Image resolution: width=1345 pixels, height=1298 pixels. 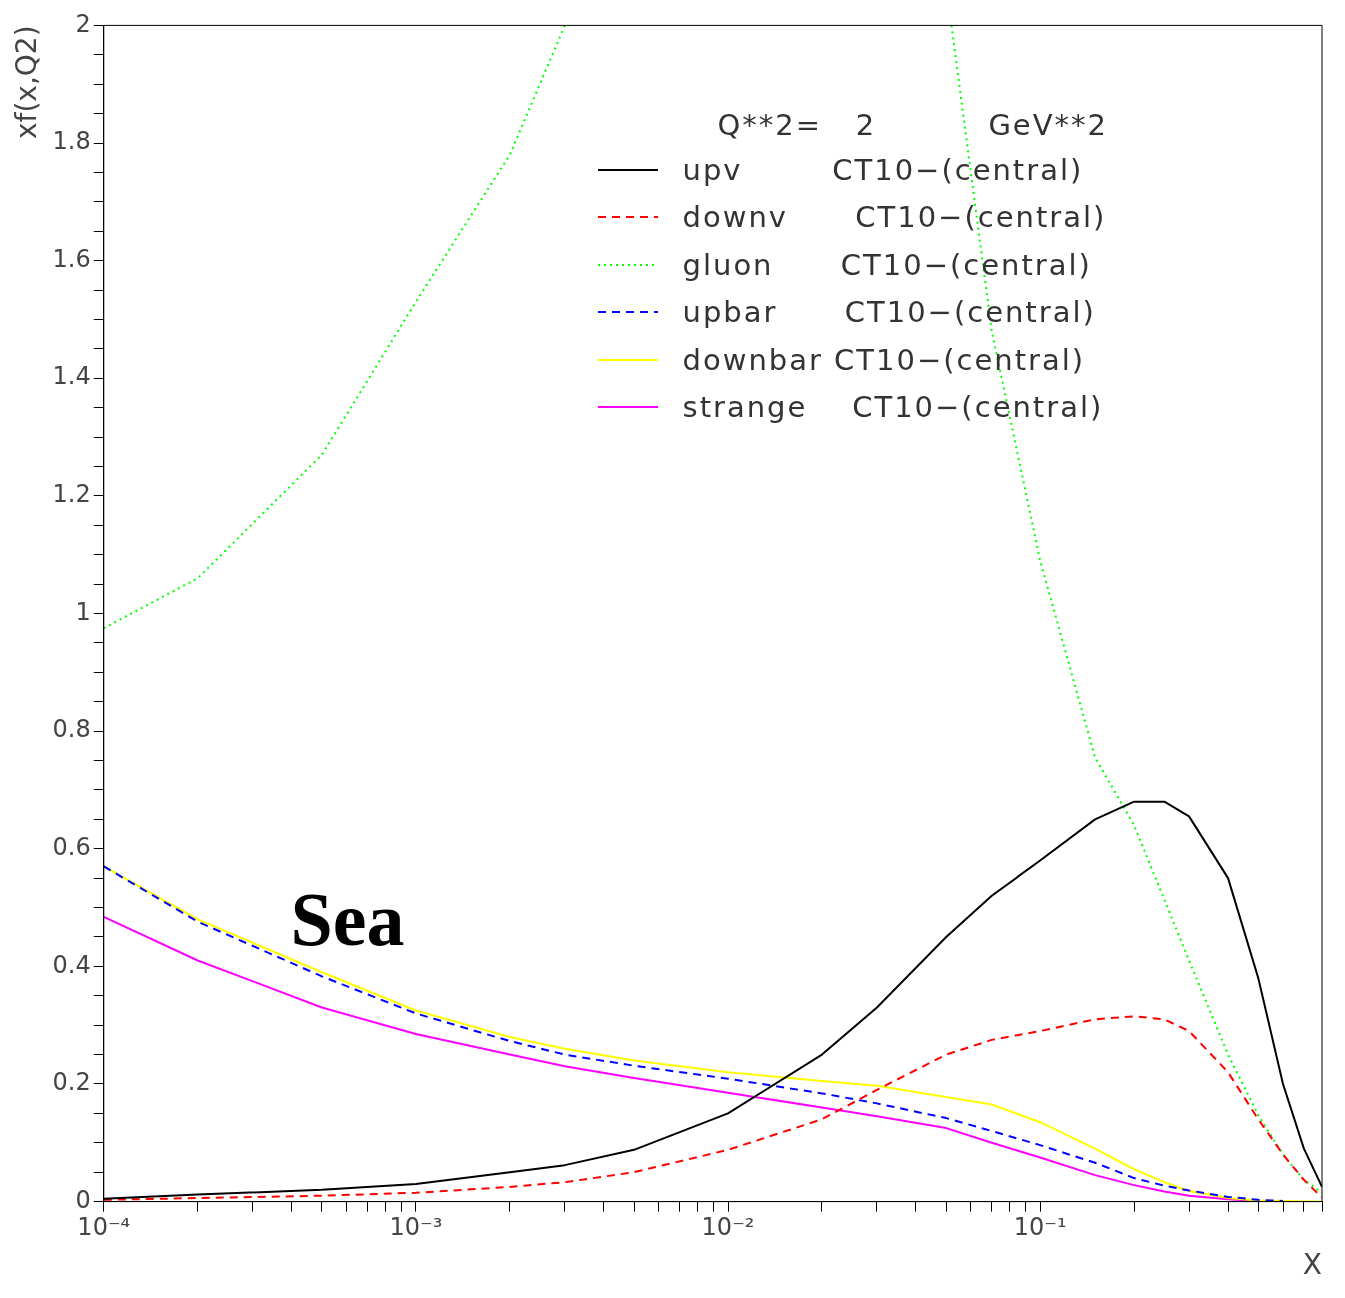 What do you see at coordinates (83, 1199) in the screenshot?
I see `y-tick-label: 0` at bounding box center [83, 1199].